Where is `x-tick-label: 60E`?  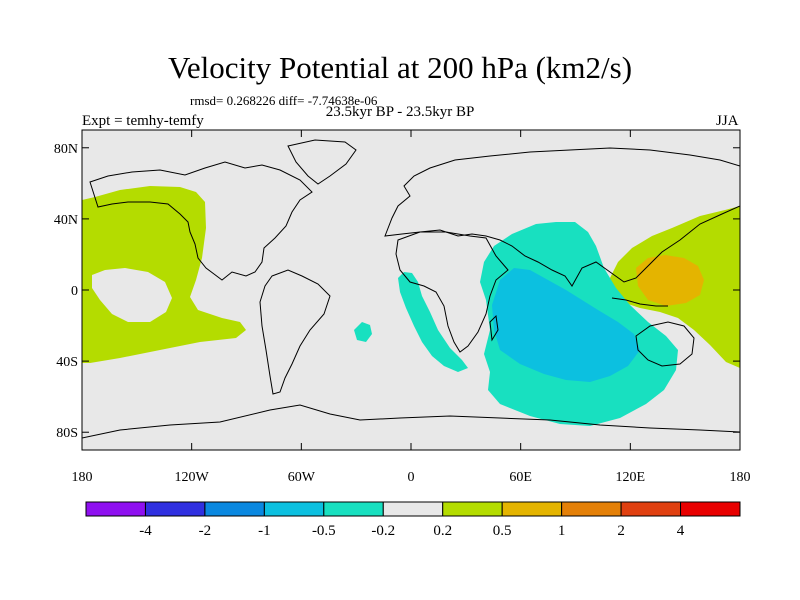
x-tick-label: 60E is located at coordinates (520, 477).